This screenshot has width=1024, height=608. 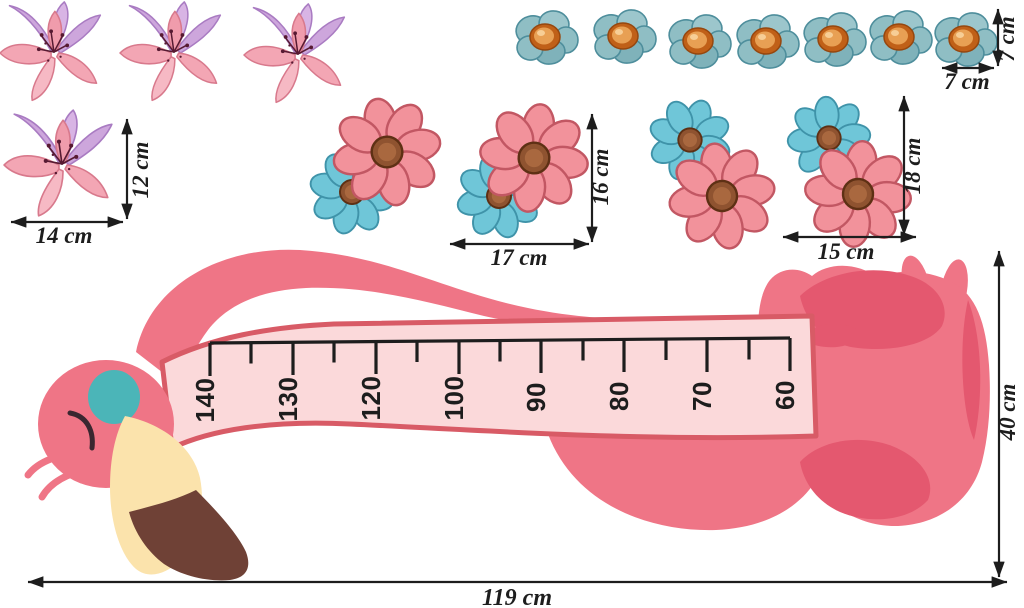 I want to click on ruler-label: 60, so click(x=785, y=395).